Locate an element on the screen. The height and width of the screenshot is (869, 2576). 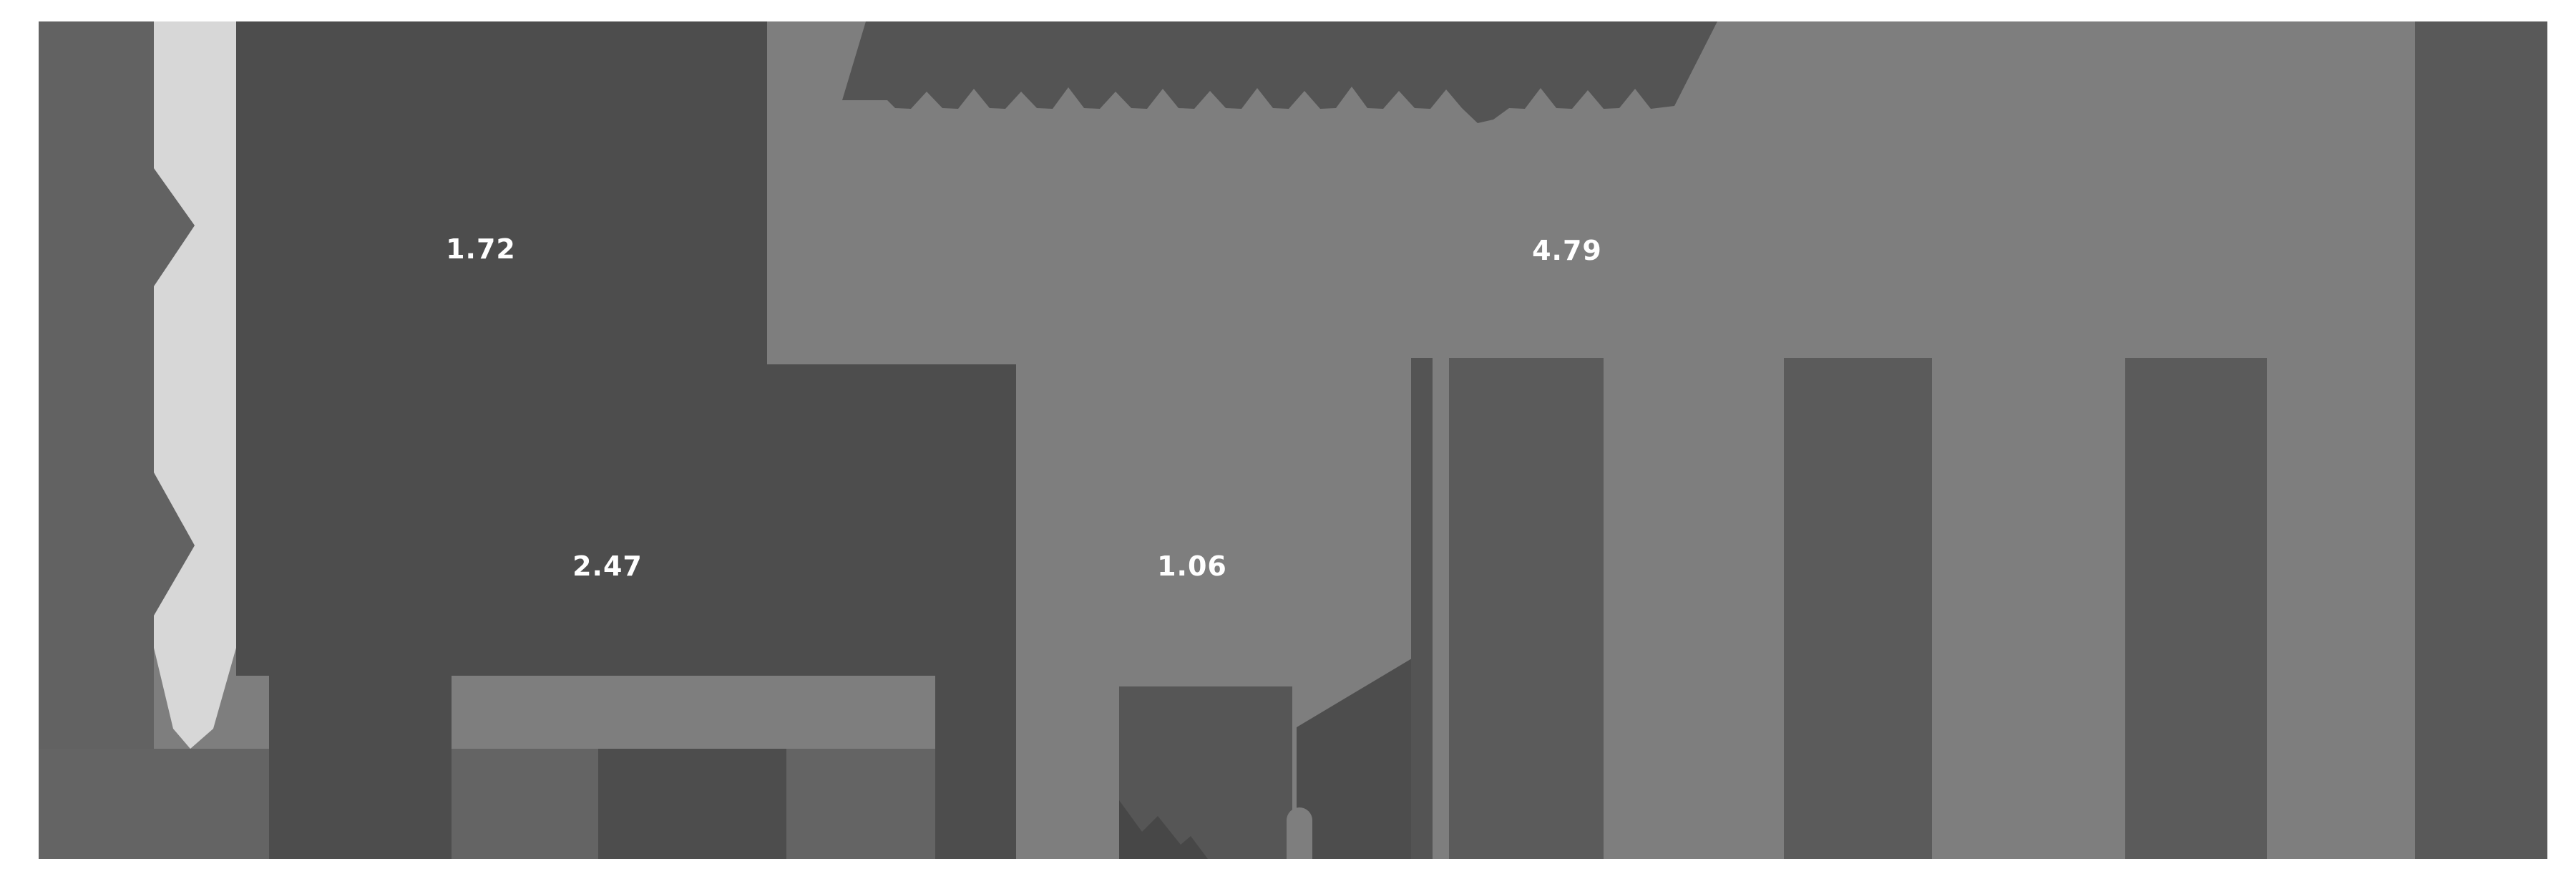
value-label-row2-seg1: 2.47 is located at coordinates (607, 566).